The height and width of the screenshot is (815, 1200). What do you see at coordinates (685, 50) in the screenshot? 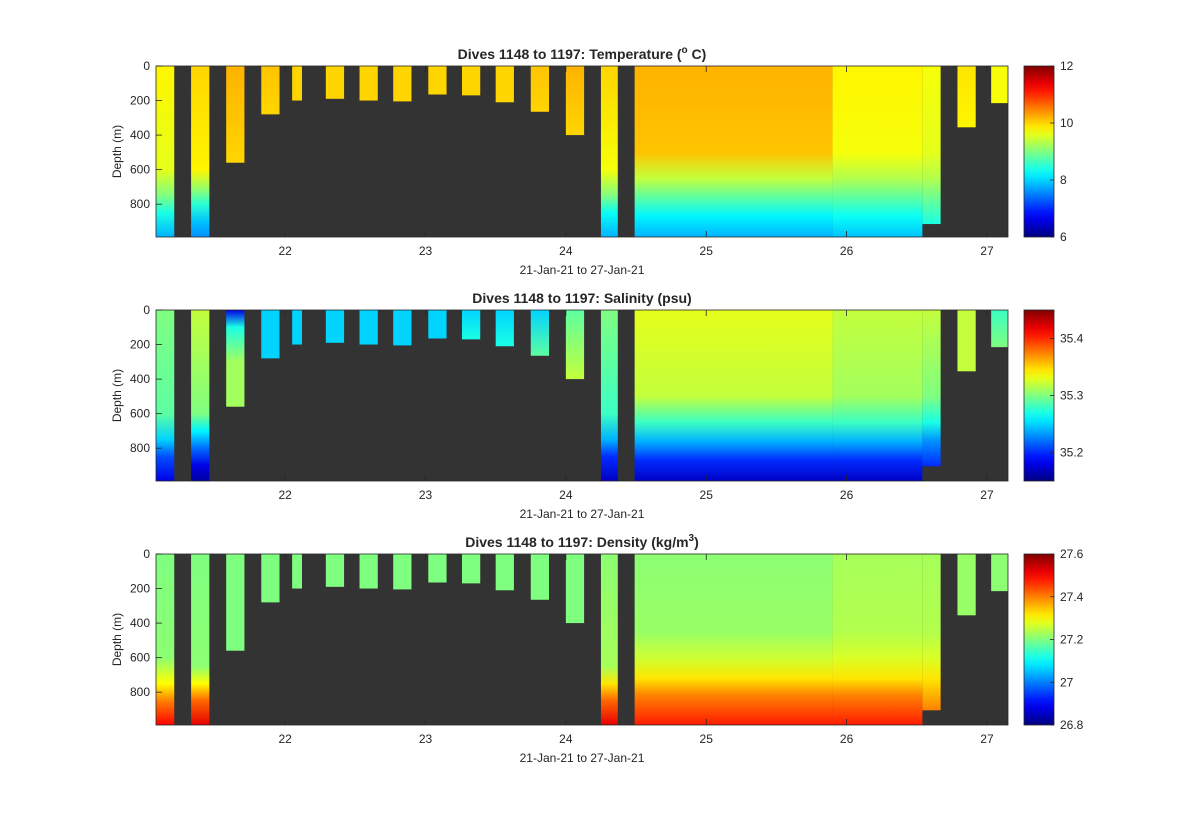
I see `chart-title-superscript: o` at bounding box center [685, 50].